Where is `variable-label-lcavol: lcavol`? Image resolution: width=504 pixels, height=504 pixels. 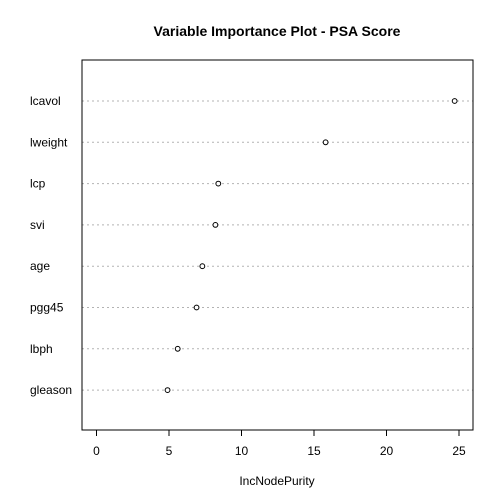 variable-label-lcavol: lcavol is located at coordinates (45, 101).